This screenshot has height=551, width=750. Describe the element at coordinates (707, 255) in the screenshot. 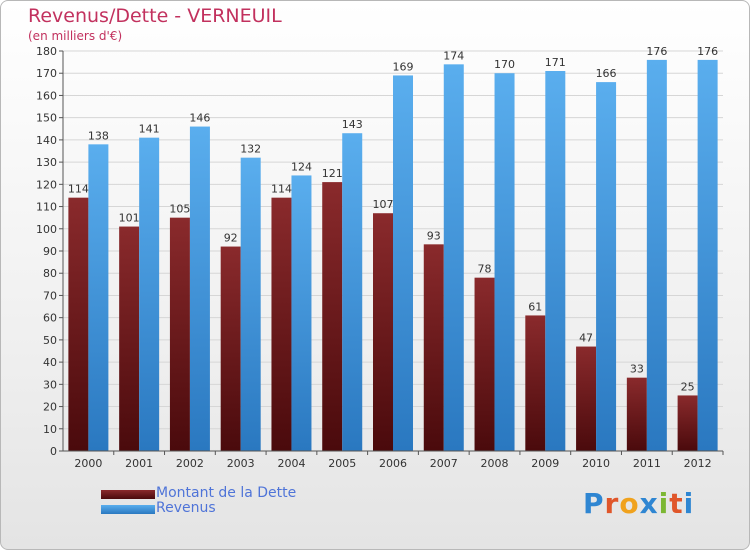

I see `bar-revenus-2012` at that location.